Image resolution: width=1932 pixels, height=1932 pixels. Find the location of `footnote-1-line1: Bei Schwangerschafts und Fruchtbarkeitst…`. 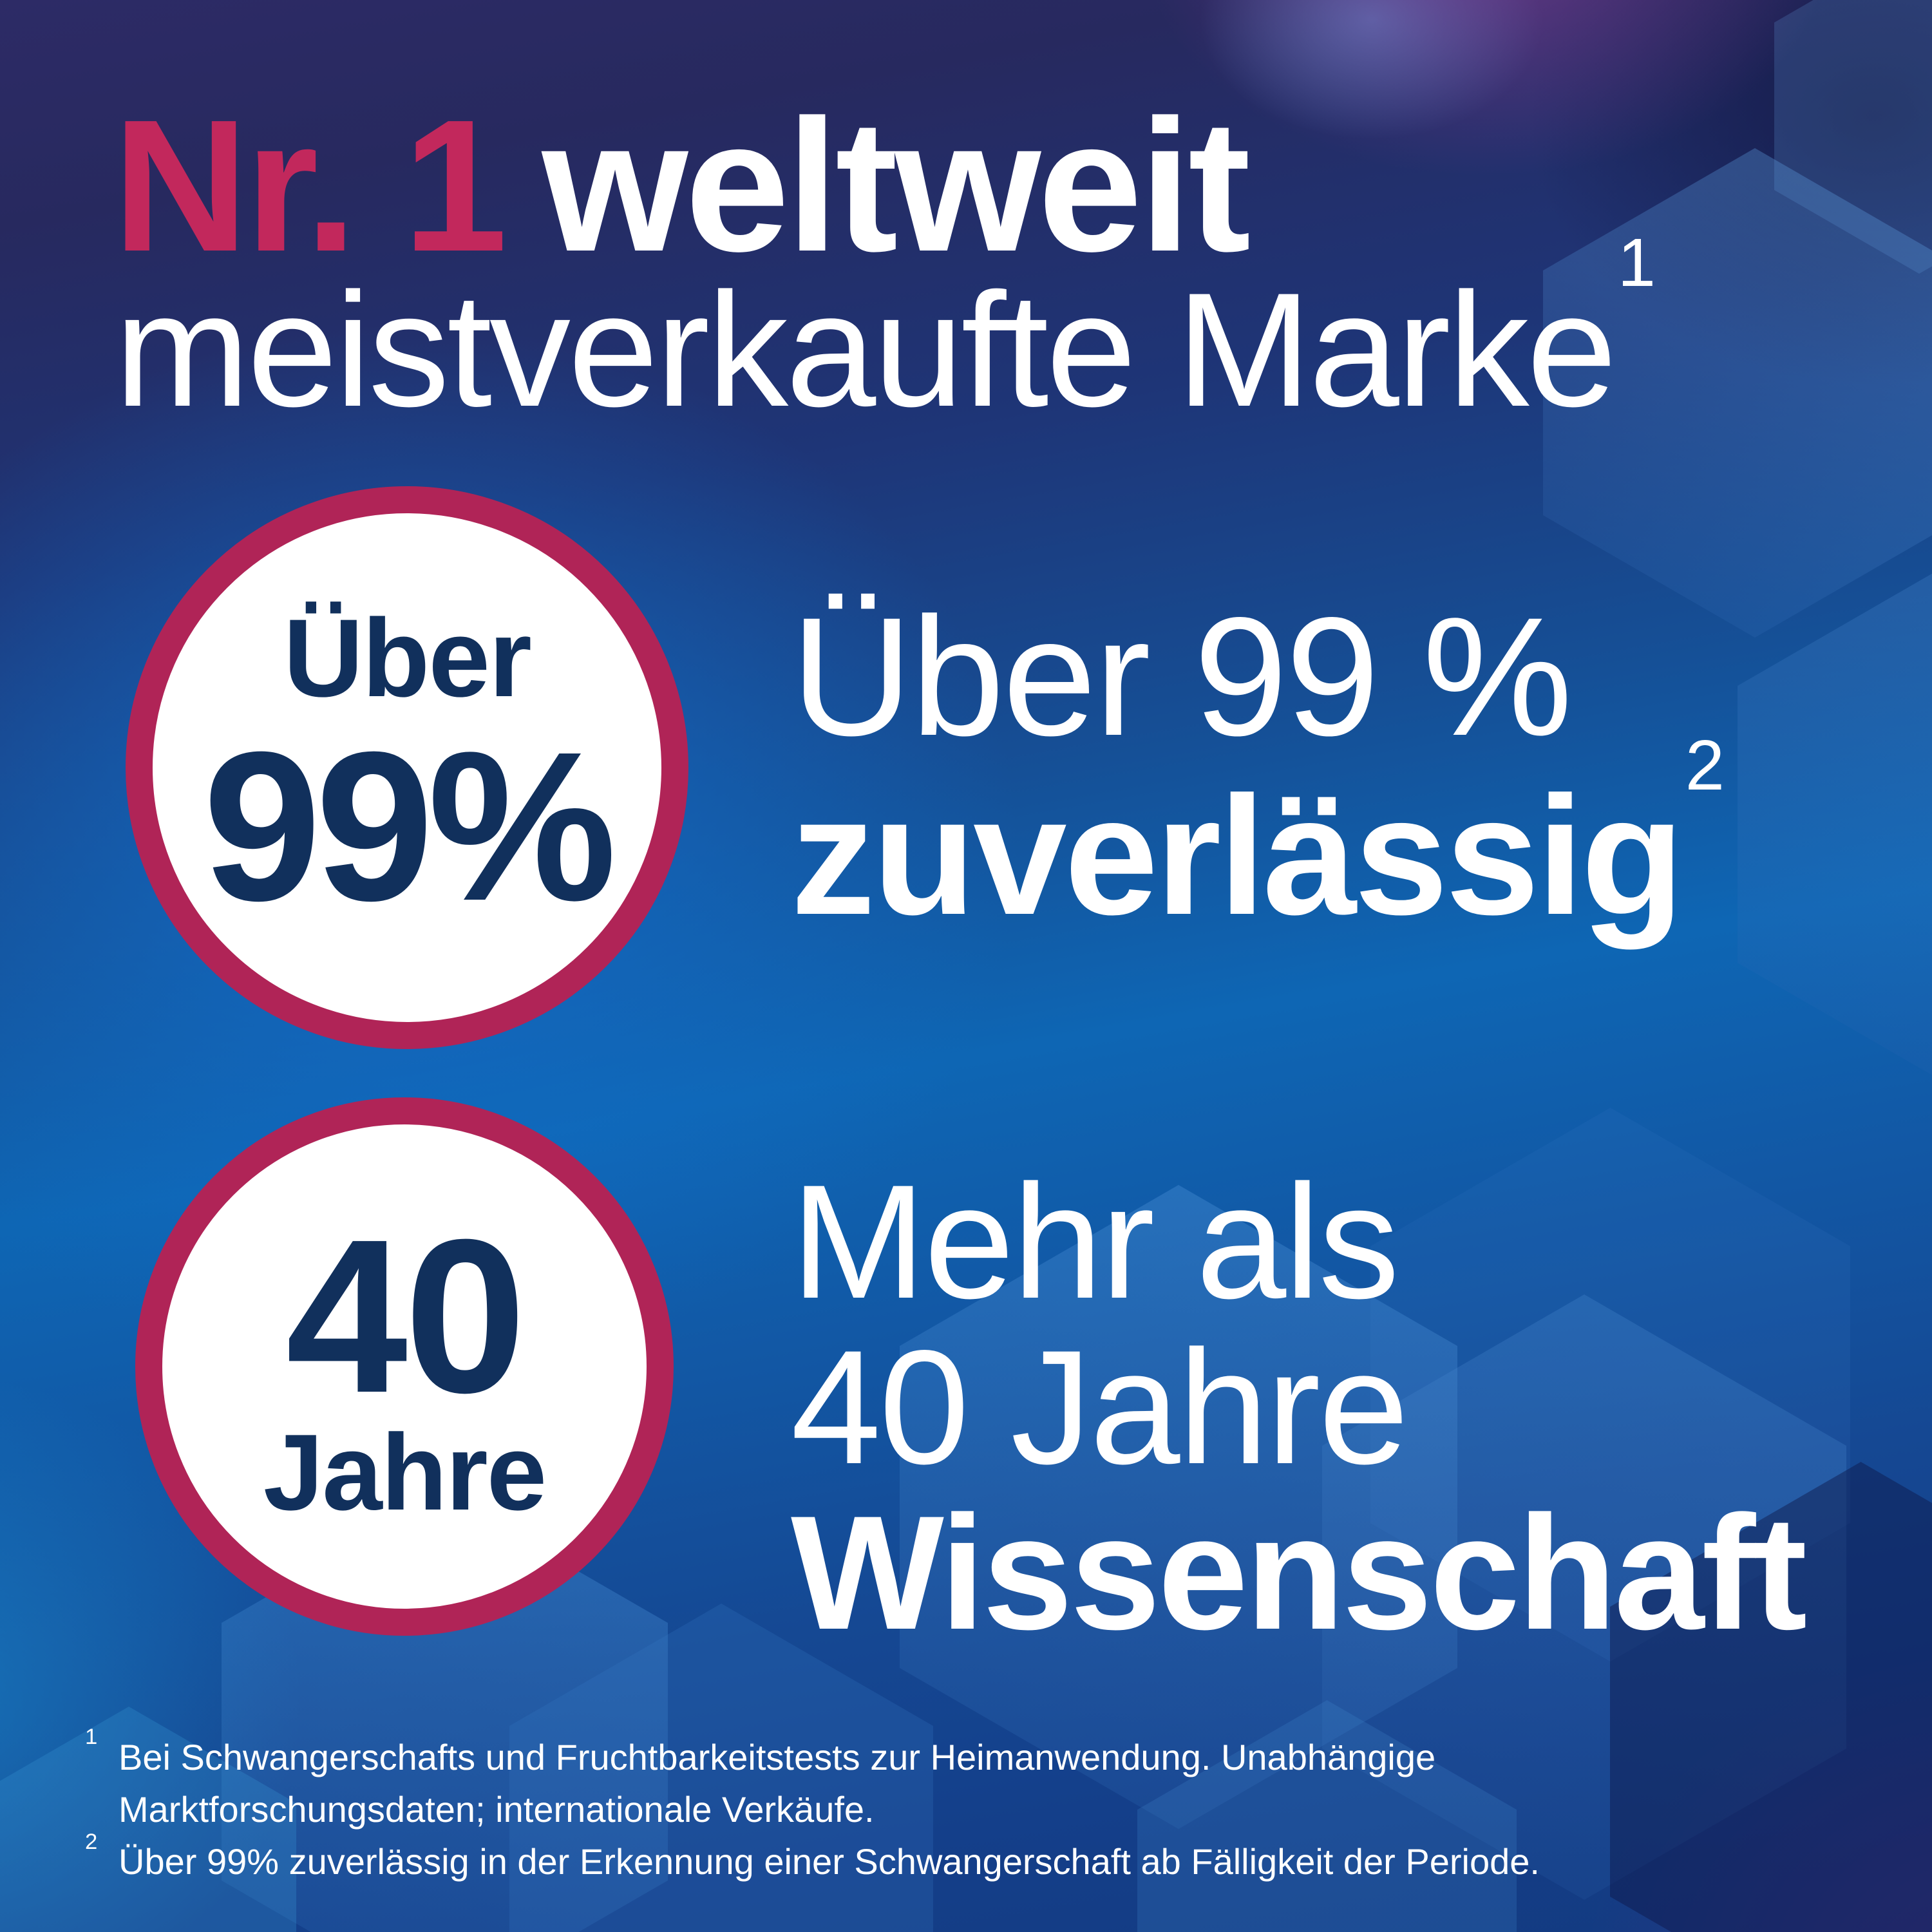

footnote-1-line1: Bei Schwangerschafts und Fruchtbarkeitst… is located at coordinates (777, 1757).